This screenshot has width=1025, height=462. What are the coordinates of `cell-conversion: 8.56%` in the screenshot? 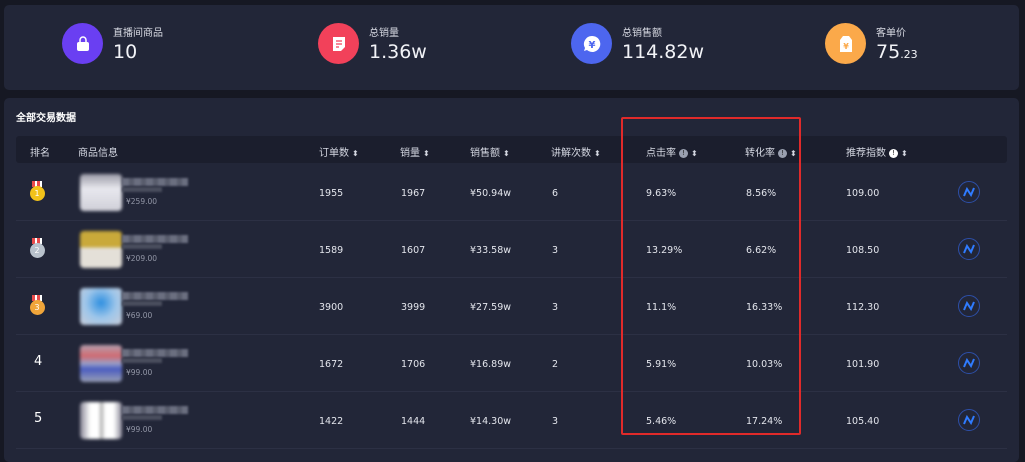 It's located at (761, 193).